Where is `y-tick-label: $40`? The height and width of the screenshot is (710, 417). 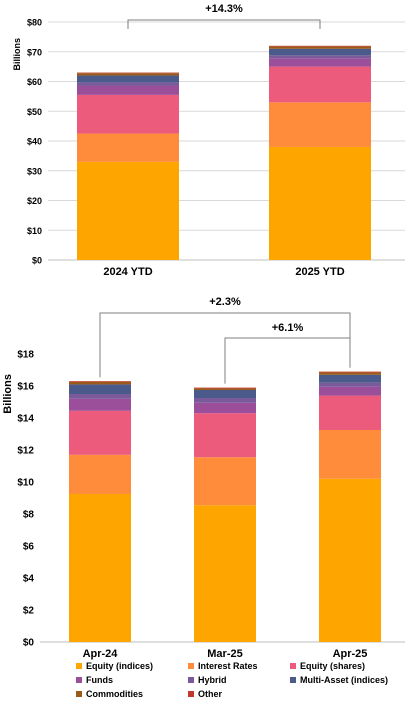
y-tick-label: $40 is located at coordinates (34, 142).